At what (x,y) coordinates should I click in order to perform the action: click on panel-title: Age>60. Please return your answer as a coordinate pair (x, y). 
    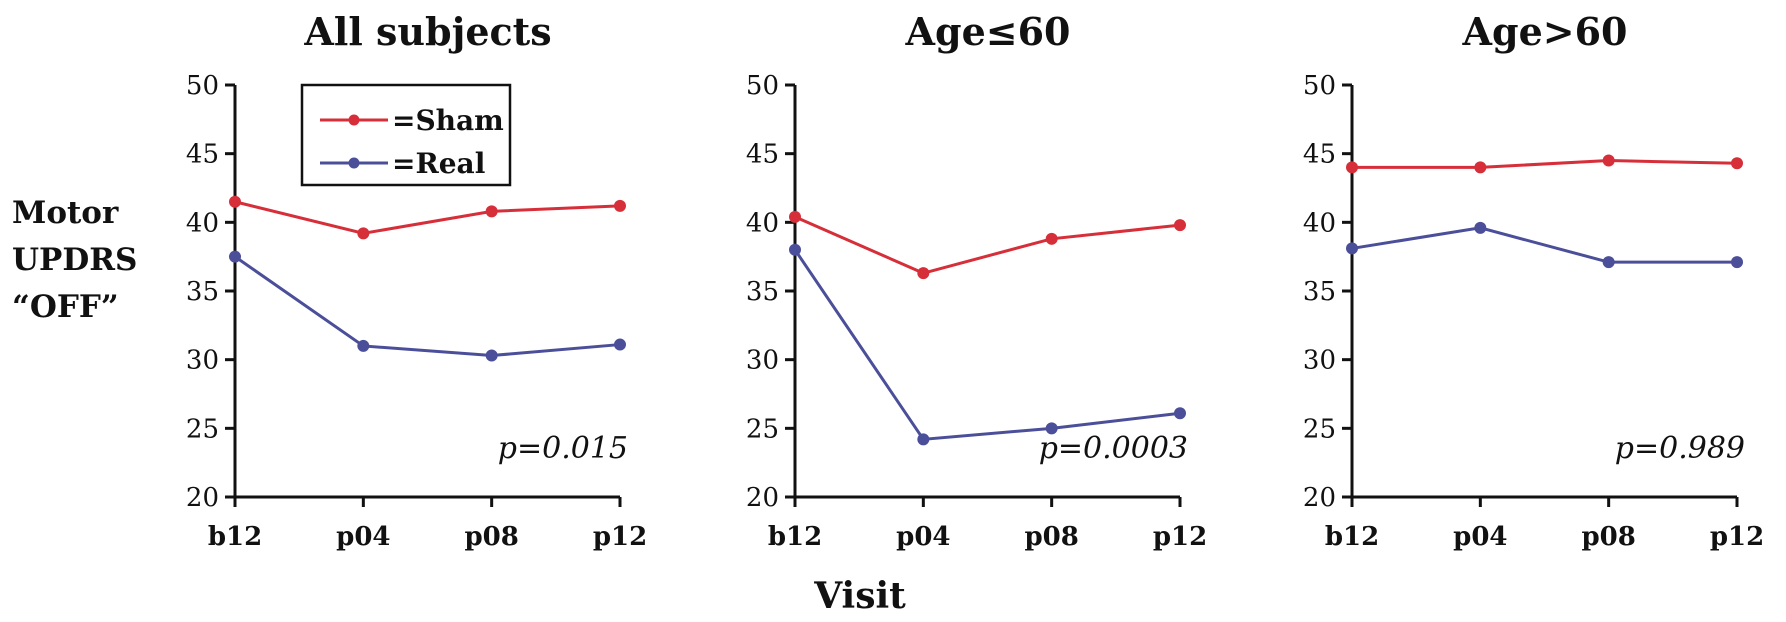
    Looking at the image, I should click on (1545, 31).